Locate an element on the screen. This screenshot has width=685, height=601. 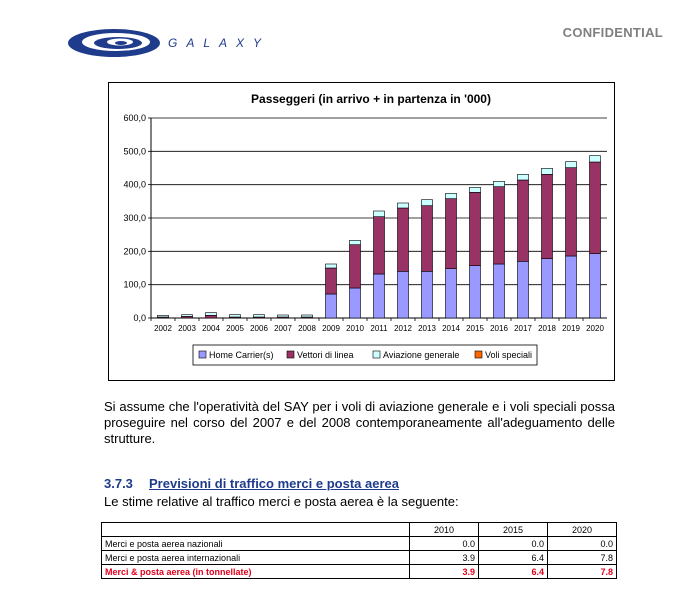
row-label: Merci & posta aerea (in tonnellate) is located at coordinates (255, 571).